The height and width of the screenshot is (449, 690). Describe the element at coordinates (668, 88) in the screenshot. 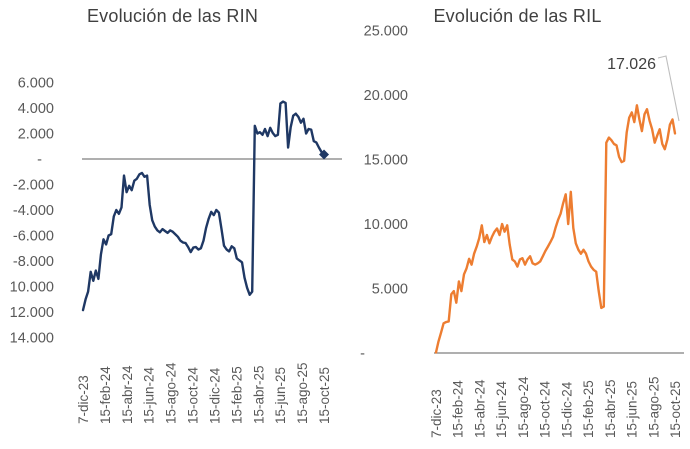

I see `annotation-leader-line` at that location.